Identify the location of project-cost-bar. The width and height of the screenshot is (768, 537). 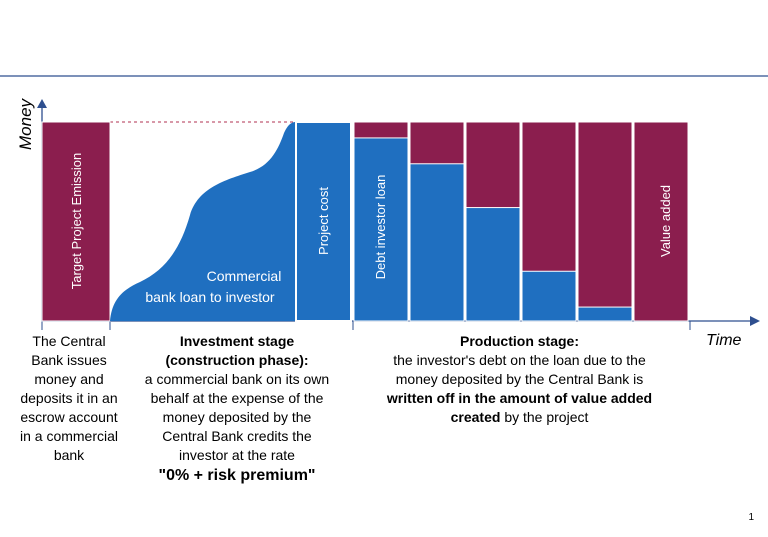
(323, 221).